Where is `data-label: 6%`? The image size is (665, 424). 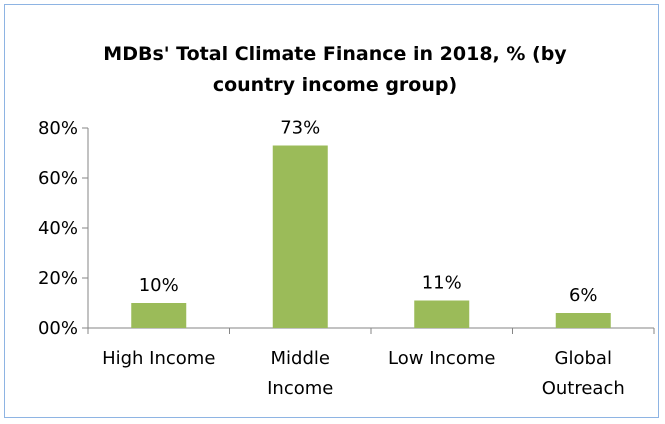 data-label: 6% is located at coordinates (583, 295).